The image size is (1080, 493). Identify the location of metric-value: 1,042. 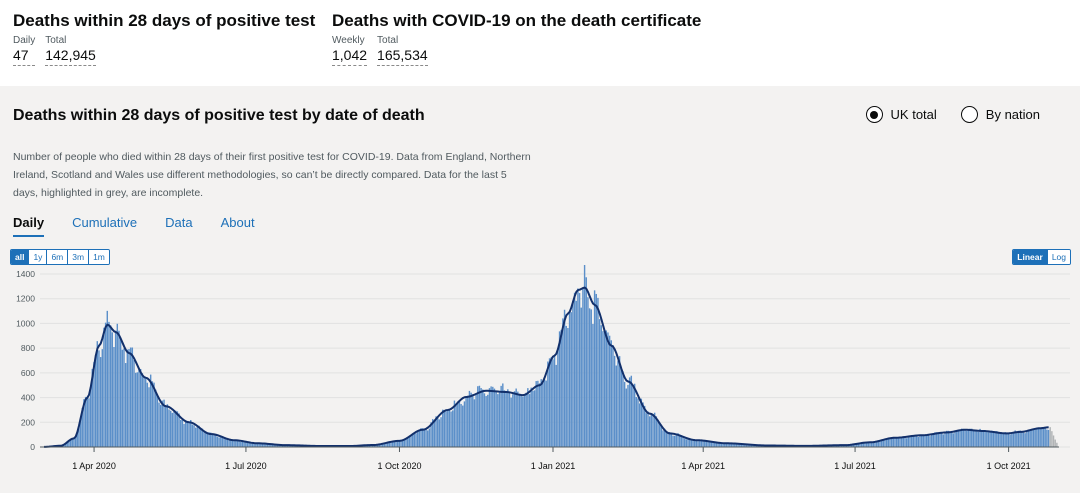
(350, 56).